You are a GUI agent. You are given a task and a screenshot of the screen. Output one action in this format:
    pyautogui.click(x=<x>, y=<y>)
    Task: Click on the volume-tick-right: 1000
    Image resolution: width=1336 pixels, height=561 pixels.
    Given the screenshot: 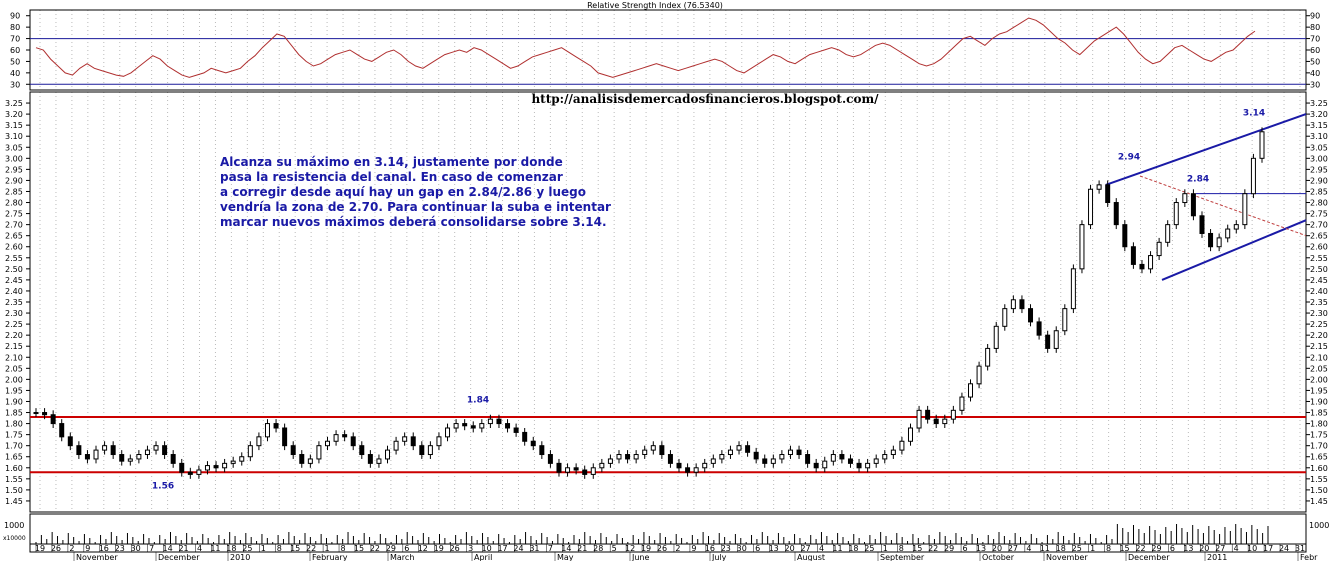 What is the action you would take?
    pyautogui.click(x=1319, y=525)
    